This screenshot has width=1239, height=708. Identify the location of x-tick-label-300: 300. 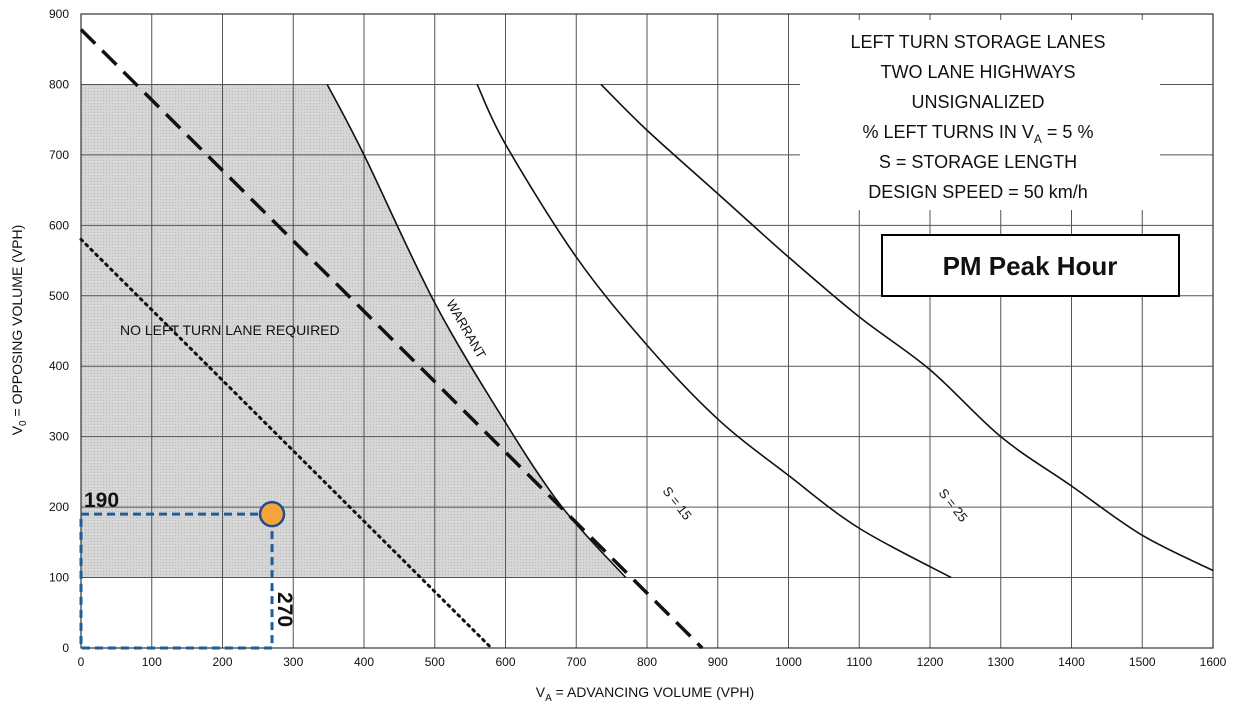
(293, 662).